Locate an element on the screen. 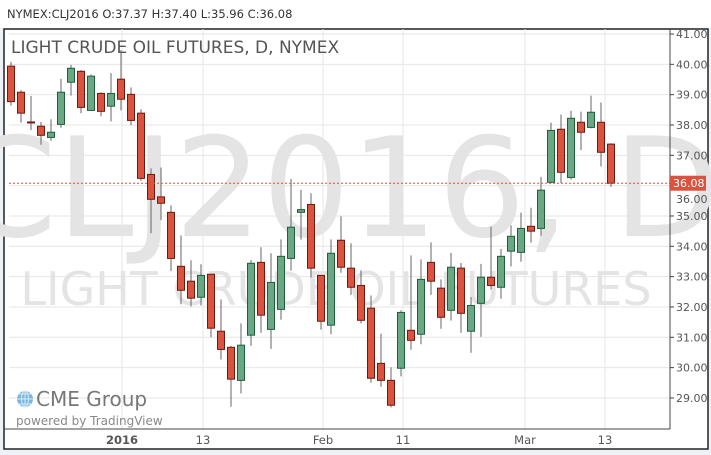  y-tick-label: 32.00 is located at coordinates (692, 307).